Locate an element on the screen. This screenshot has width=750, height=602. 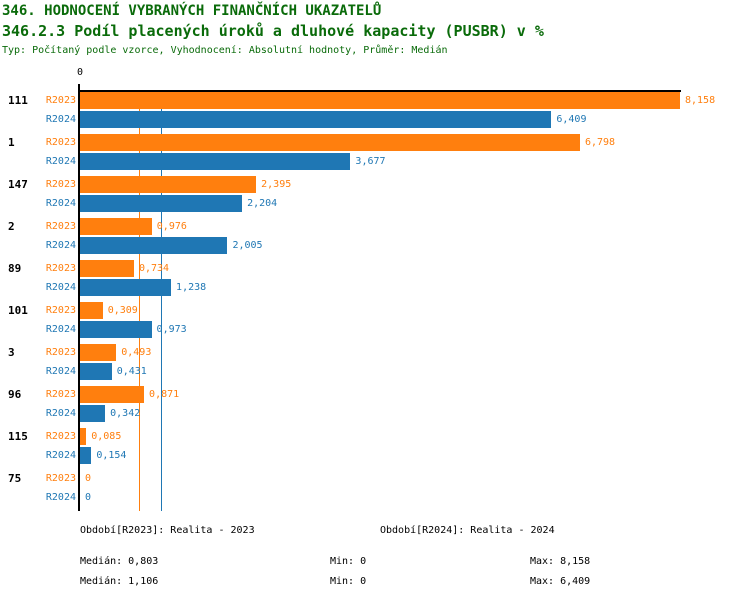
bar-value-label: 3,677 is located at coordinates (370, 161).